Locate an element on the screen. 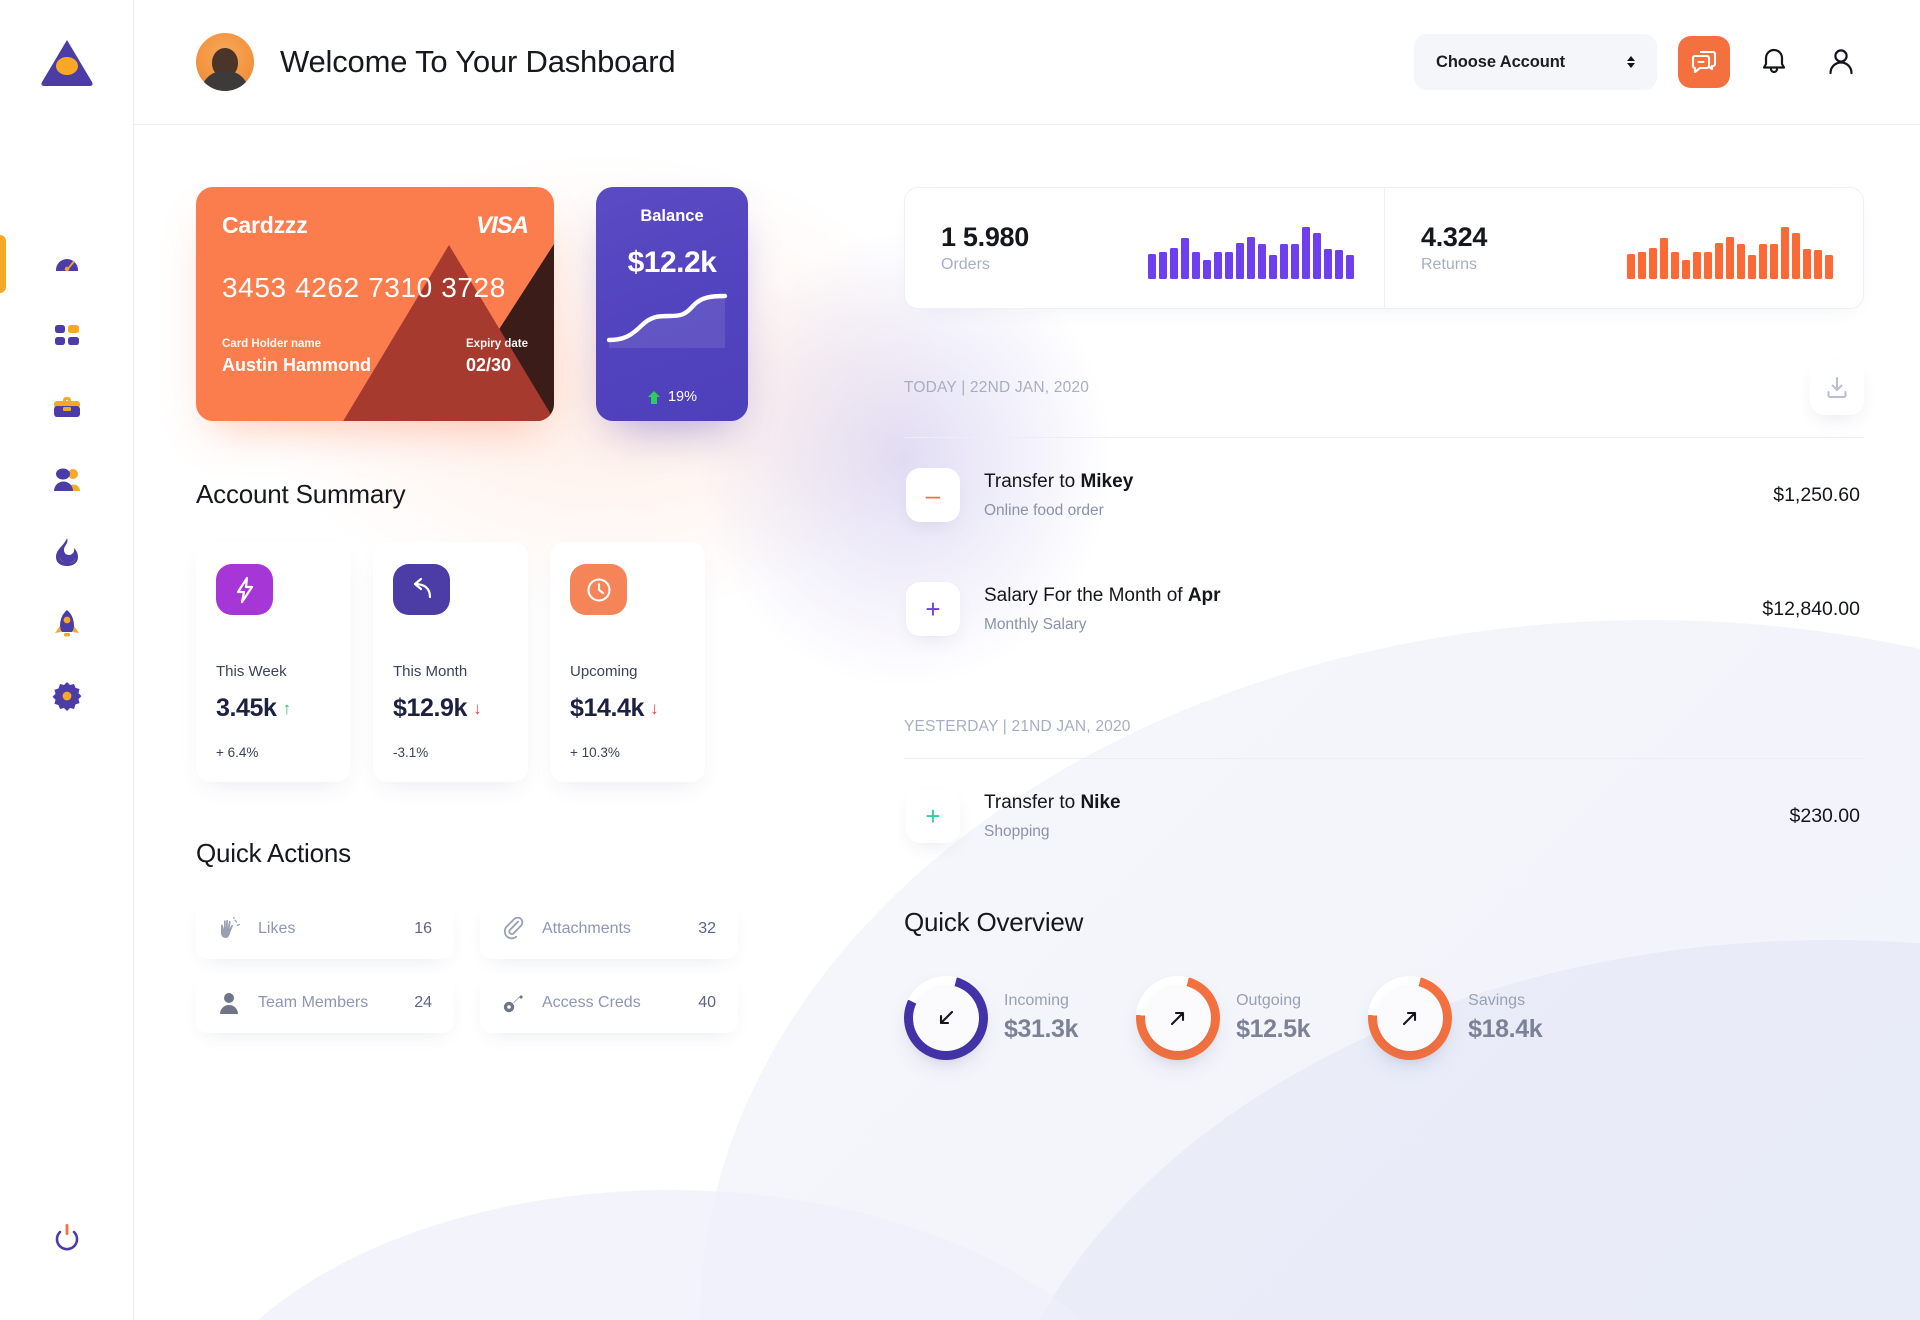  arrow-down-left-icon is located at coordinates (946, 1018).